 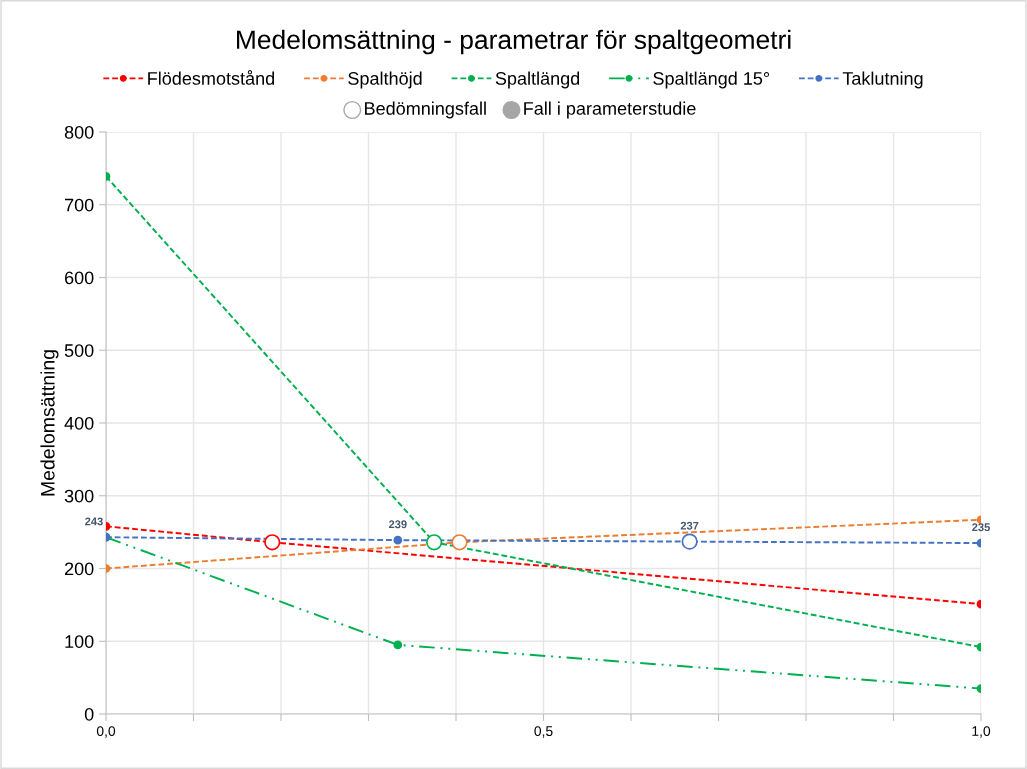 What do you see at coordinates (106, 732) in the screenshot?
I see `x-tick-label: 0,0` at bounding box center [106, 732].